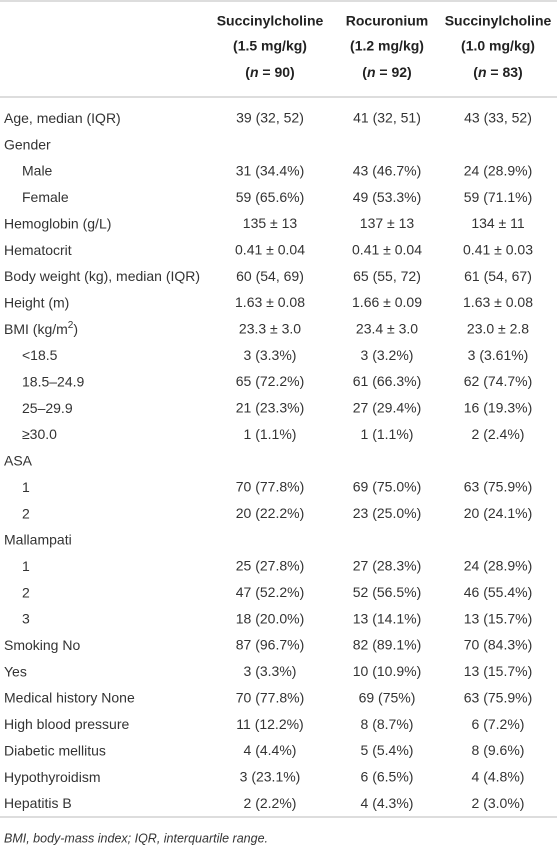 This screenshot has width=557, height=854. I want to click on cell: 23.4 ± 3.0, so click(387, 329).